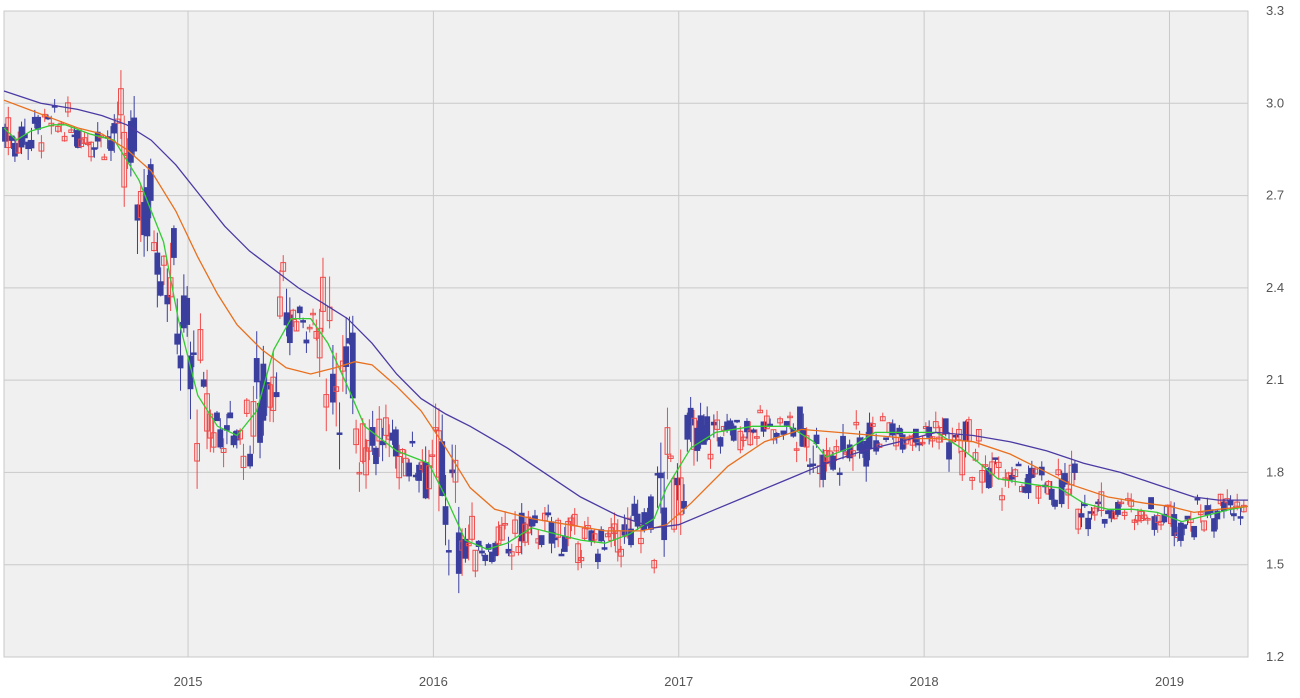 This screenshot has height=698, width=1300. Describe the element at coordinates (1275, 102) in the screenshot. I see `y-tick-label: 3.0` at that location.